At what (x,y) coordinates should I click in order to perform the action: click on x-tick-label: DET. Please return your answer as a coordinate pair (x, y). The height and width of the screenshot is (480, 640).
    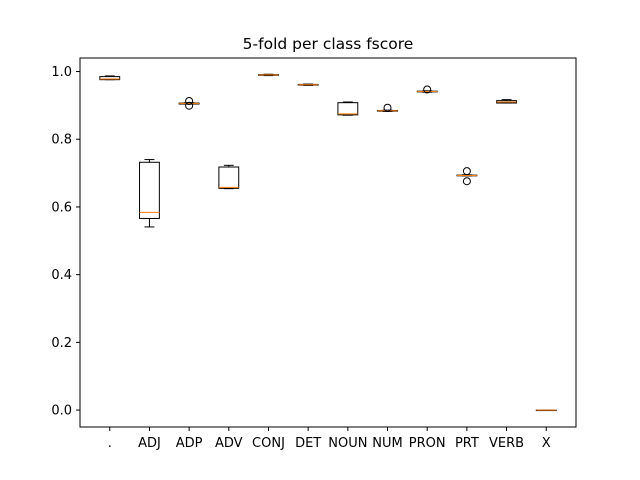
    Looking at the image, I should click on (308, 443).